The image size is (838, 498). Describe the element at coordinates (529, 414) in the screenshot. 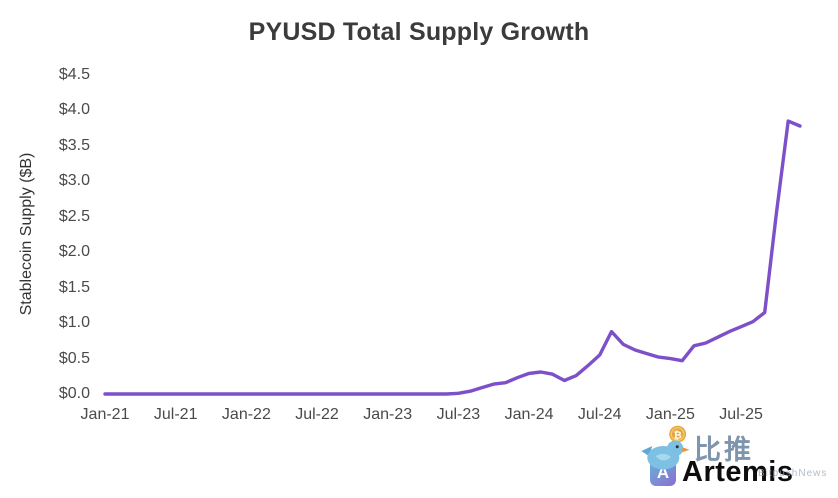

I see `x-tick-label: Jan-24` at that location.